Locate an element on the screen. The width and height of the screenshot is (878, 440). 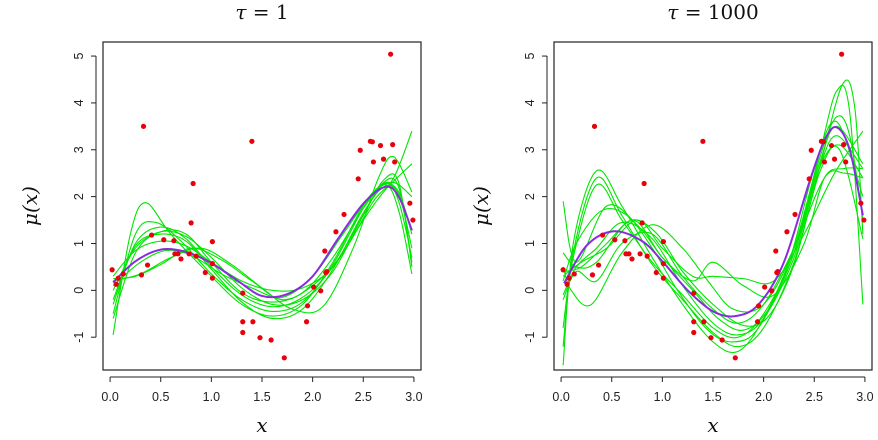
y-axis-label: μ(x) is located at coordinates (481, 206).